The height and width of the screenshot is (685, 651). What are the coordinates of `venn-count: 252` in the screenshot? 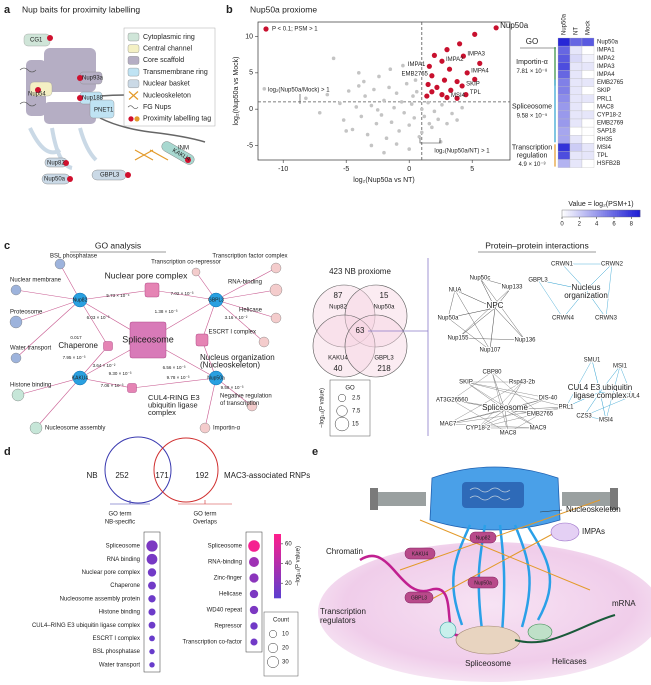 It's located at (122, 475).